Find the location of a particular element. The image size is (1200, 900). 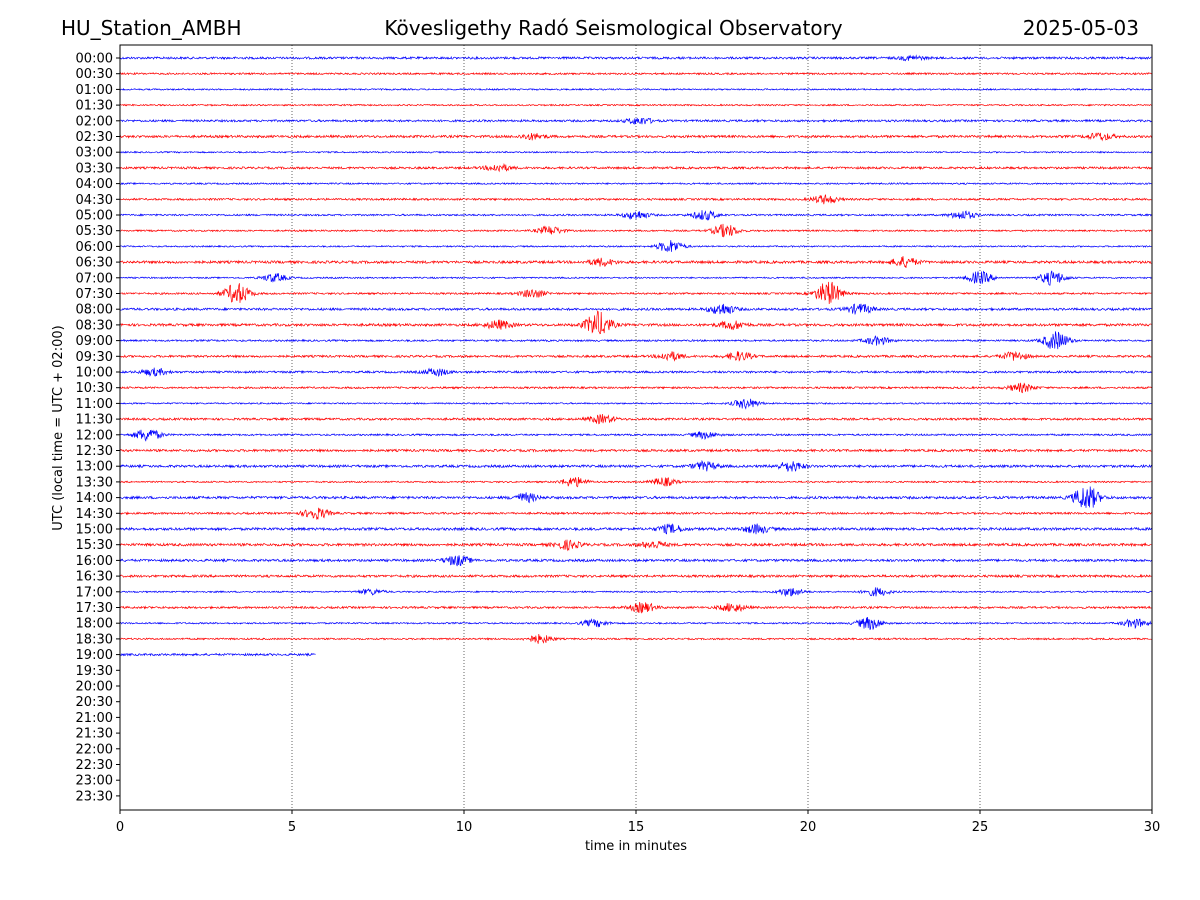

y-tick-label: 10:30 is located at coordinates (94, 388).